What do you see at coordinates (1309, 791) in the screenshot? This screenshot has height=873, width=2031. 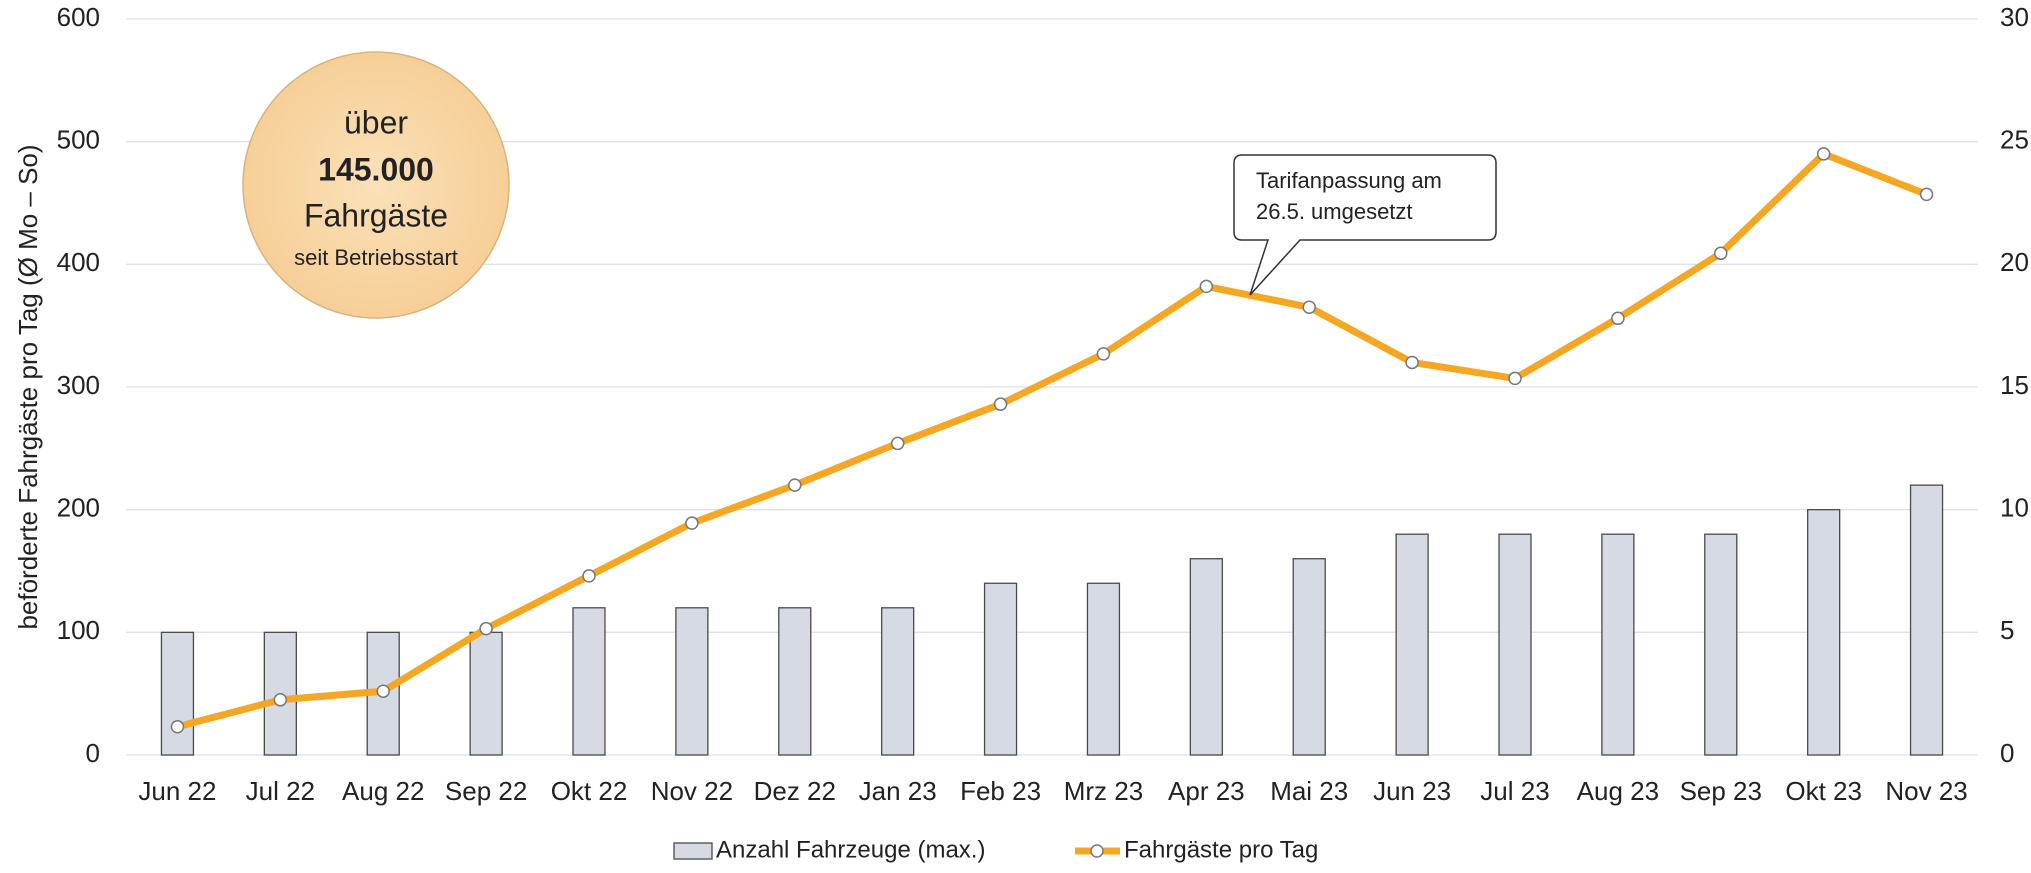 I see `x-tick-label: Mai 23` at bounding box center [1309, 791].